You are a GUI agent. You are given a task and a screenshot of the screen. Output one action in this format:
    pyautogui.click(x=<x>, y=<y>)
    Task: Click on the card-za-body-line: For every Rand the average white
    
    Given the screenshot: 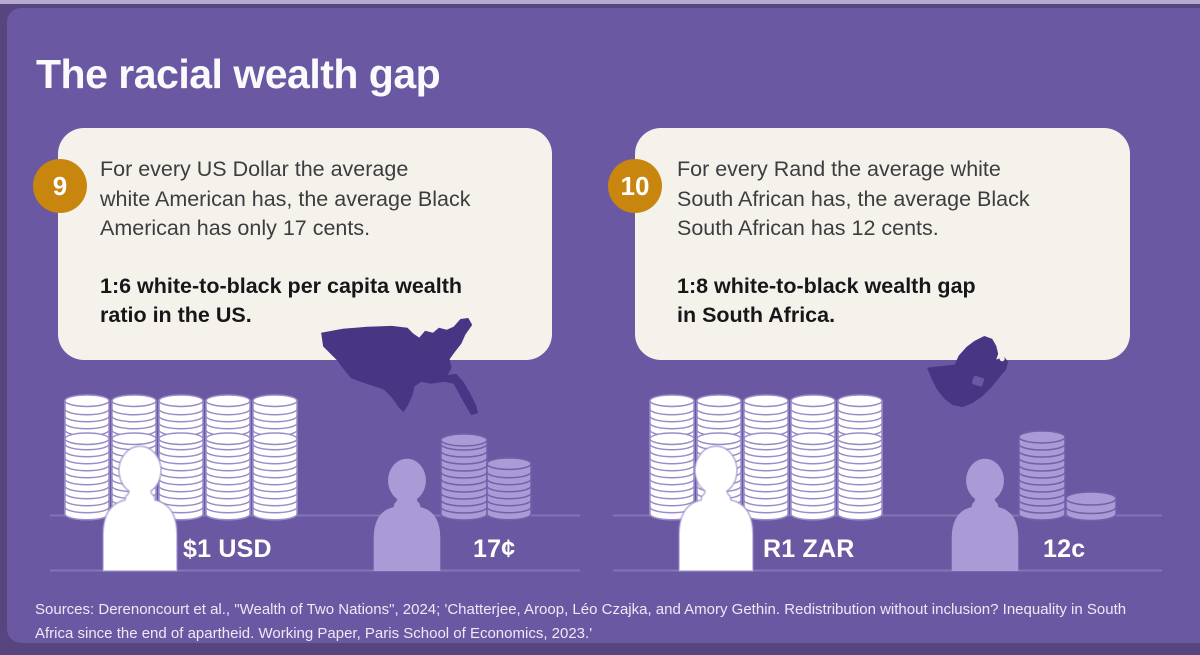 What is the action you would take?
    pyautogui.click(x=839, y=169)
    